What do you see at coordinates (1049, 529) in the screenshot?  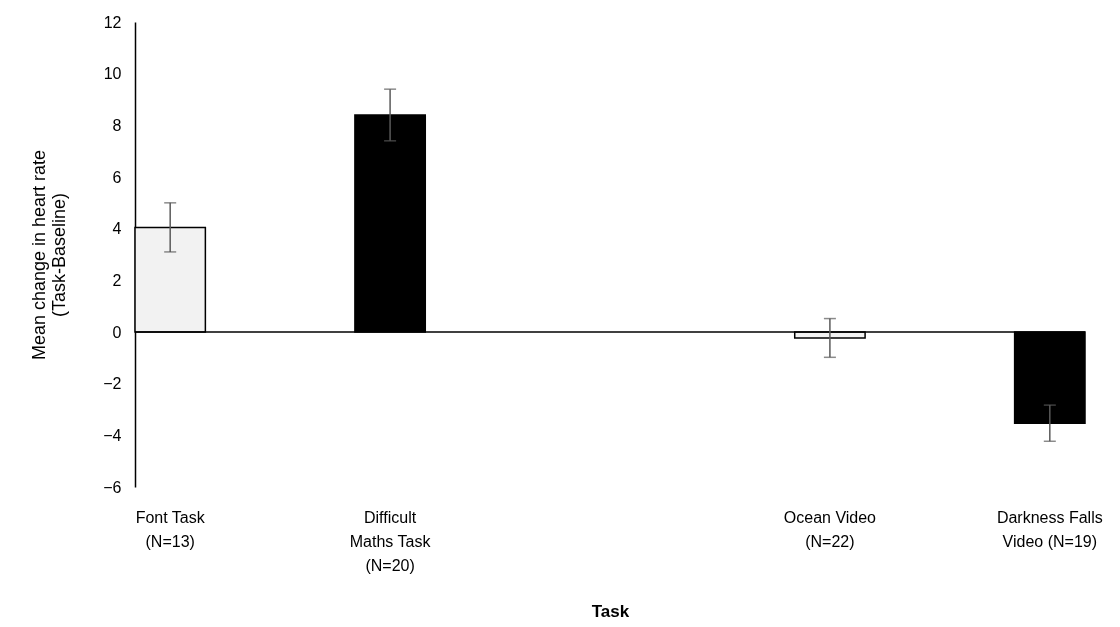 I see `x-tick-label: Darkness Falls Video (N=19)` at bounding box center [1049, 529].